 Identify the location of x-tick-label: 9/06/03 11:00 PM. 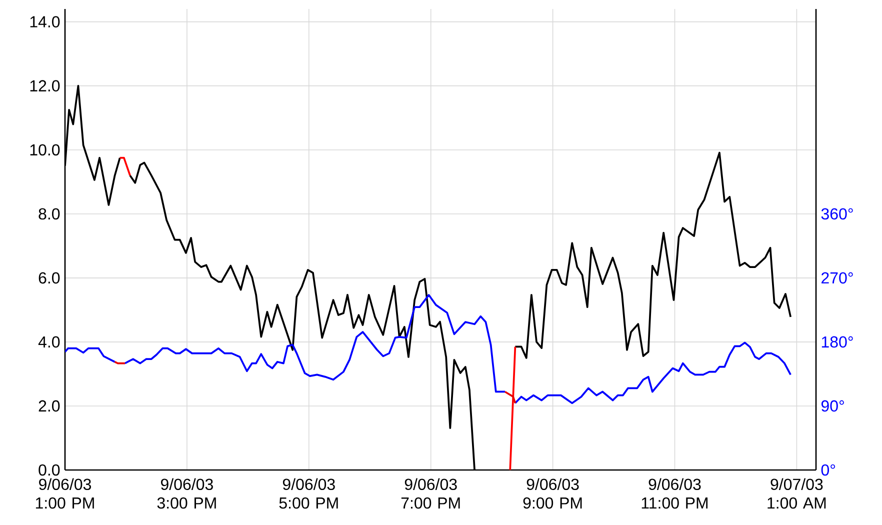
(675, 493).